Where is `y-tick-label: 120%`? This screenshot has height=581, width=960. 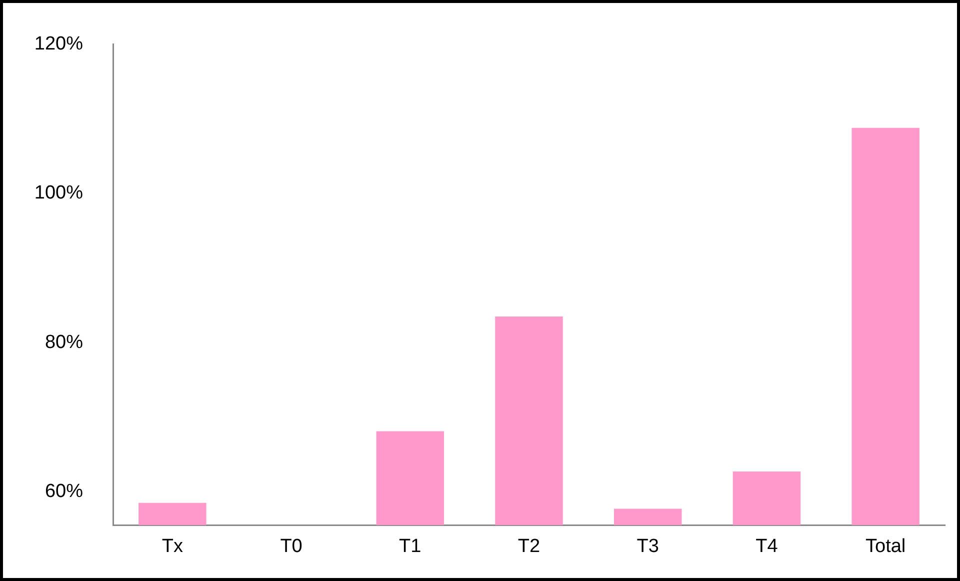
y-tick-label: 120% is located at coordinates (59, 44).